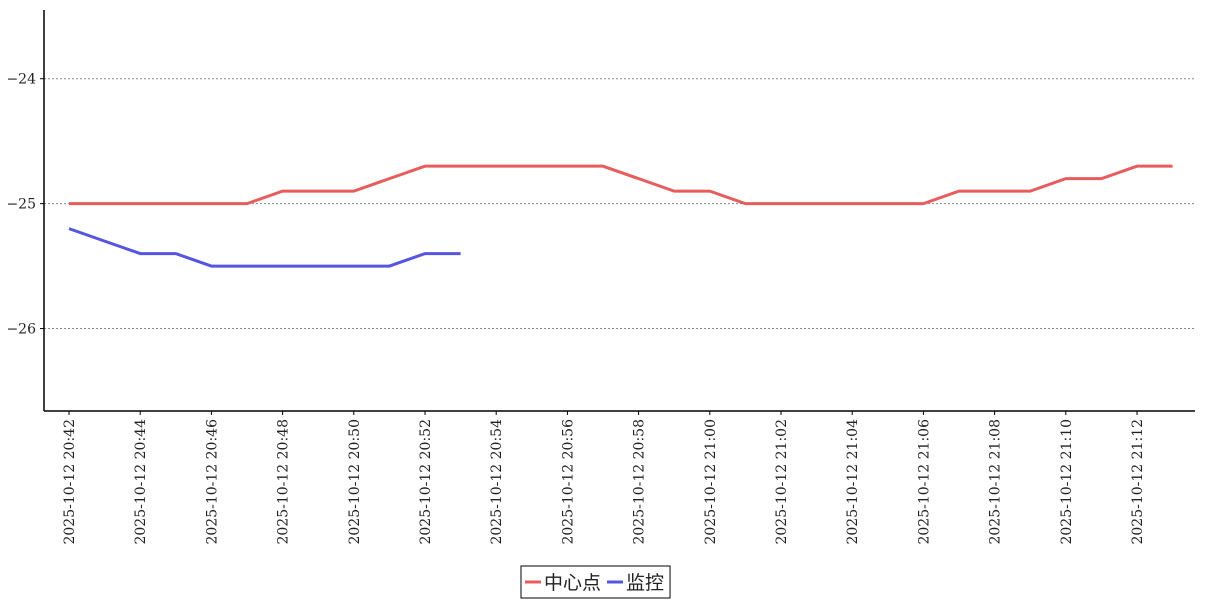 The height and width of the screenshot is (604, 1207). What do you see at coordinates (568, 482) in the screenshot?
I see `x-tick-label: 2025-10-12 20:56` at bounding box center [568, 482].